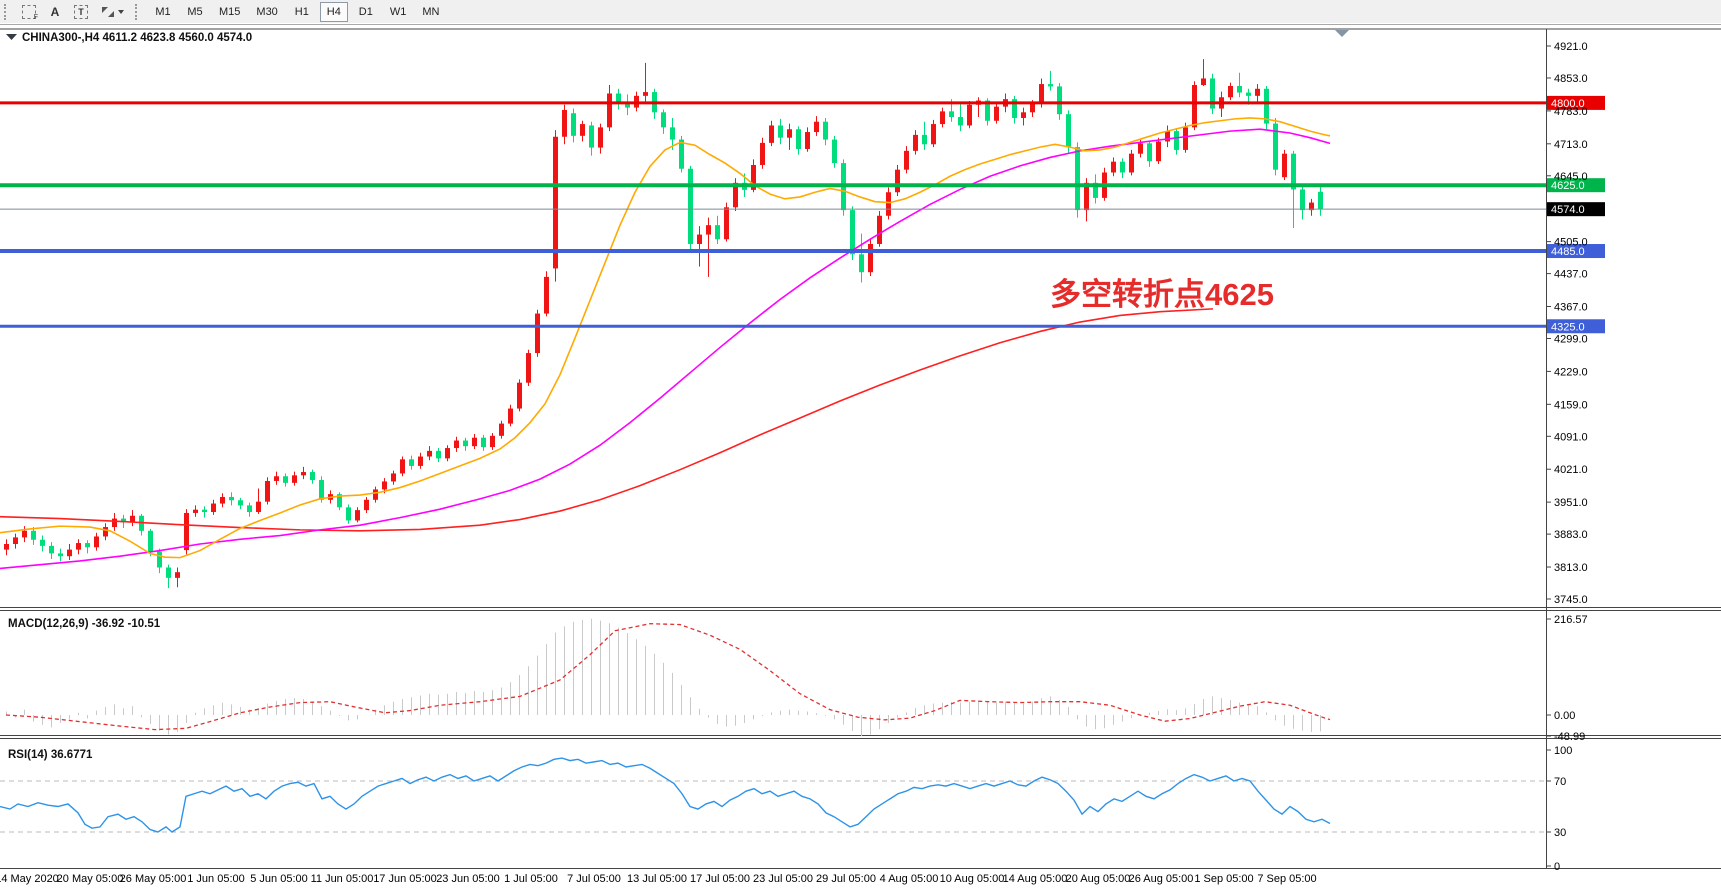 Image resolution: width=1721 pixels, height=891 pixels. What do you see at coordinates (783, 879) in the screenshot?
I see `svg-text: 23 Jul 05:00` at bounding box center [783, 879].